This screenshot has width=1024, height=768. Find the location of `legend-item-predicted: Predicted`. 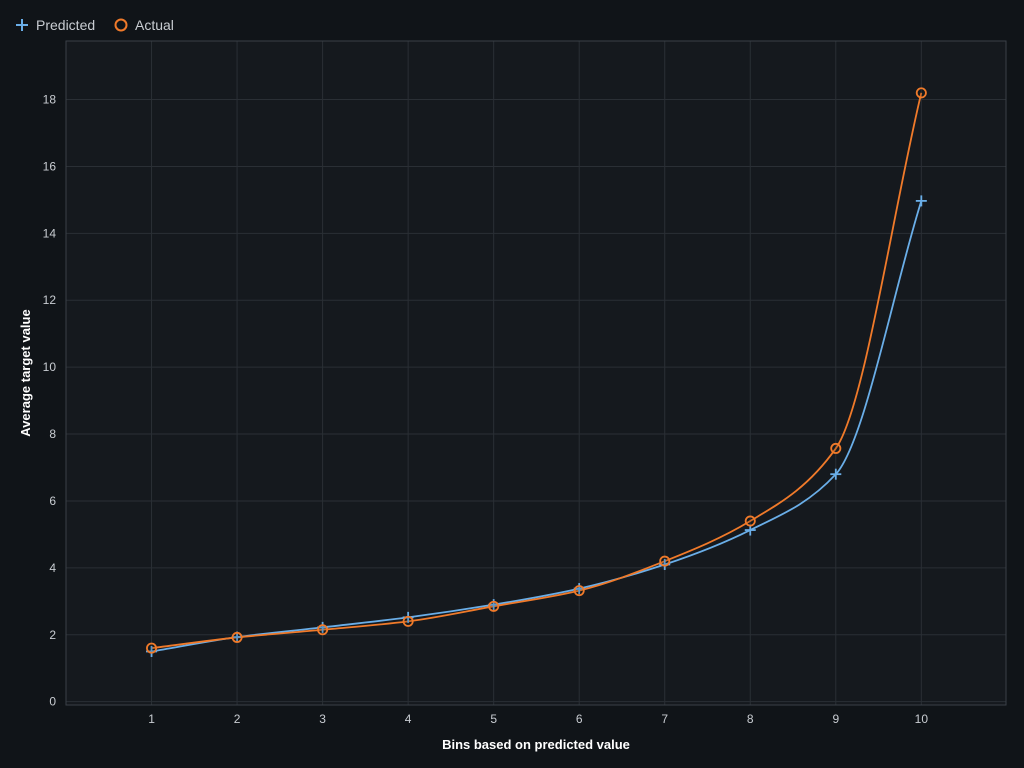

legend-item-predicted: Predicted is located at coordinates (55, 25).